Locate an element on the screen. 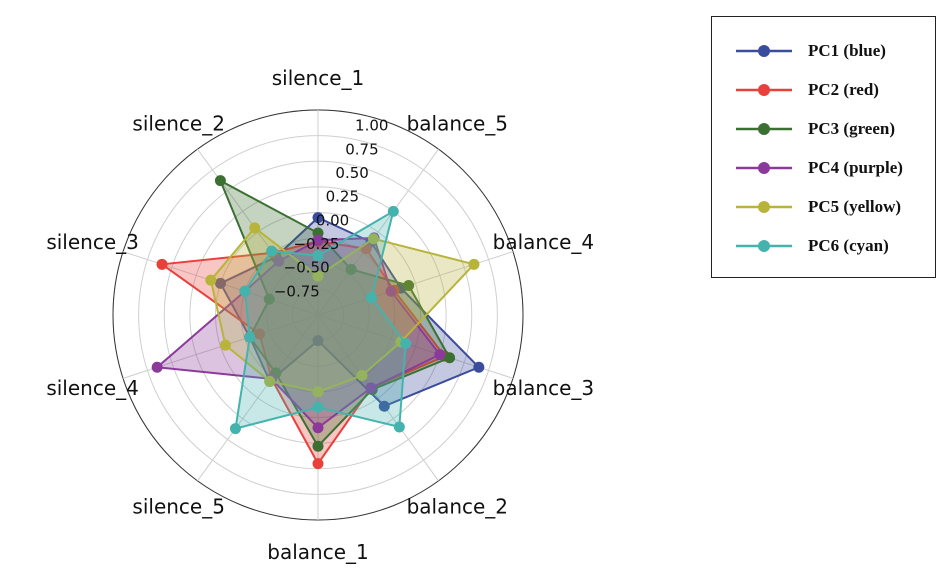 This screenshot has height=585, width=948. r-tick-label: 0.75 is located at coordinates (361, 149).